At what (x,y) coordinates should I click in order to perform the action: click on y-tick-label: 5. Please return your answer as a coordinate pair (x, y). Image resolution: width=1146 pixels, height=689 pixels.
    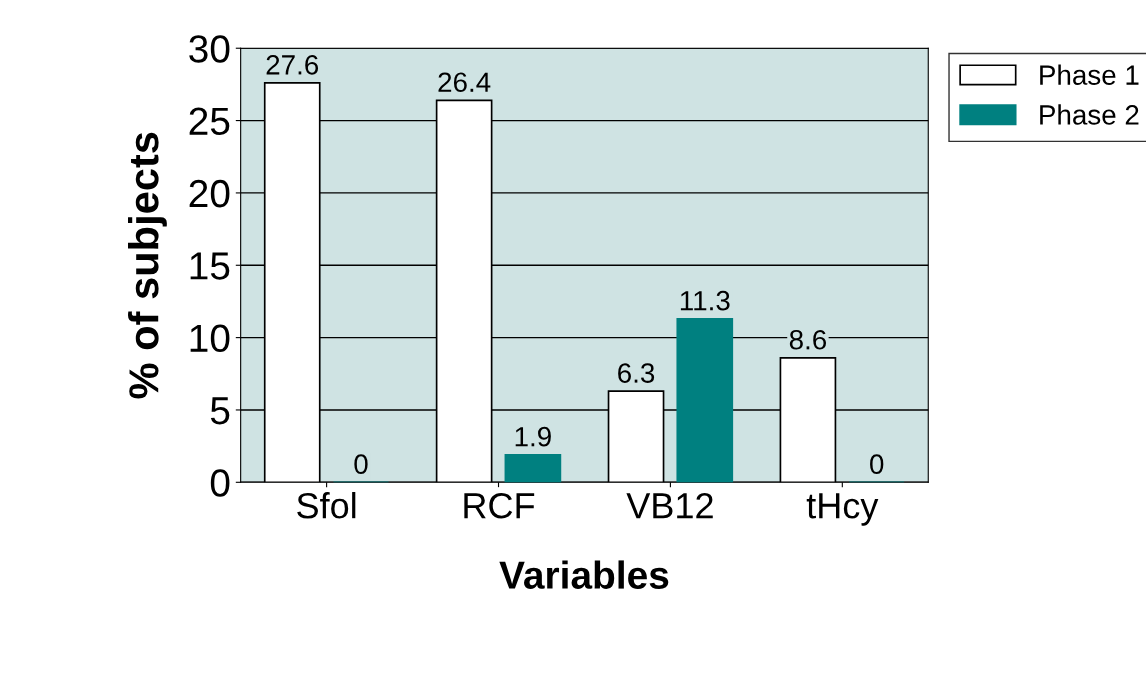
    Looking at the image, I should click on (220, 411).